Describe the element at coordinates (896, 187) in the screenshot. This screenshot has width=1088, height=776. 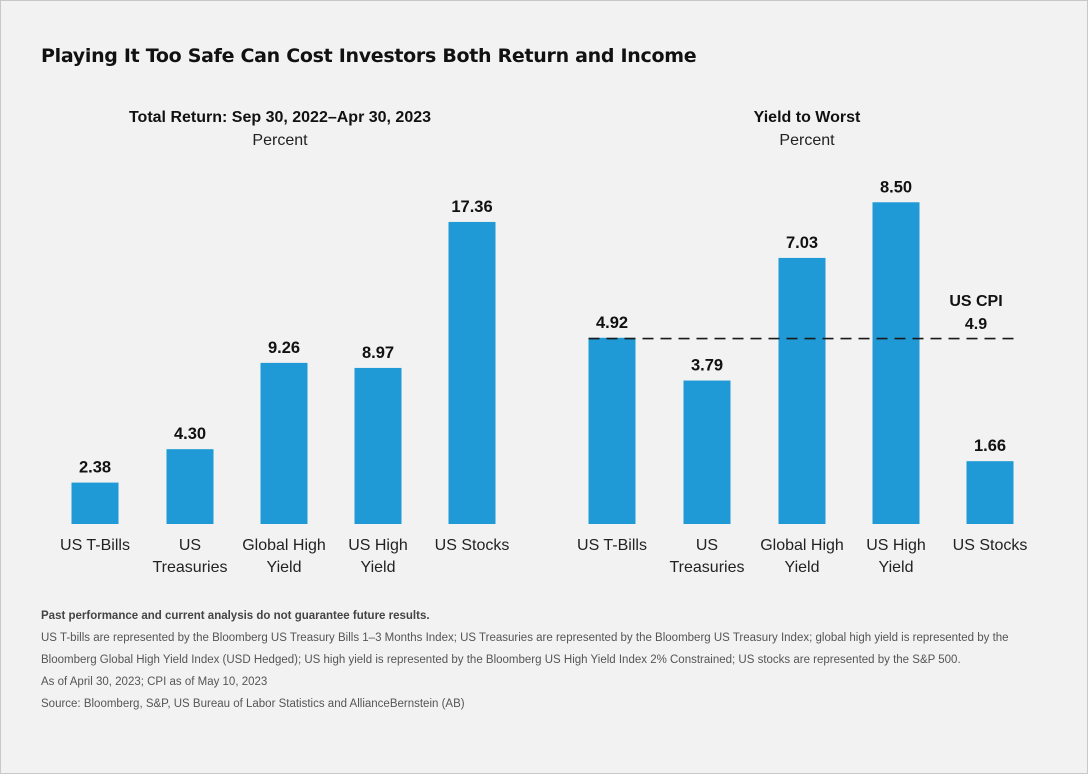
I see `chart-2-data-label: 8.50` at that location.